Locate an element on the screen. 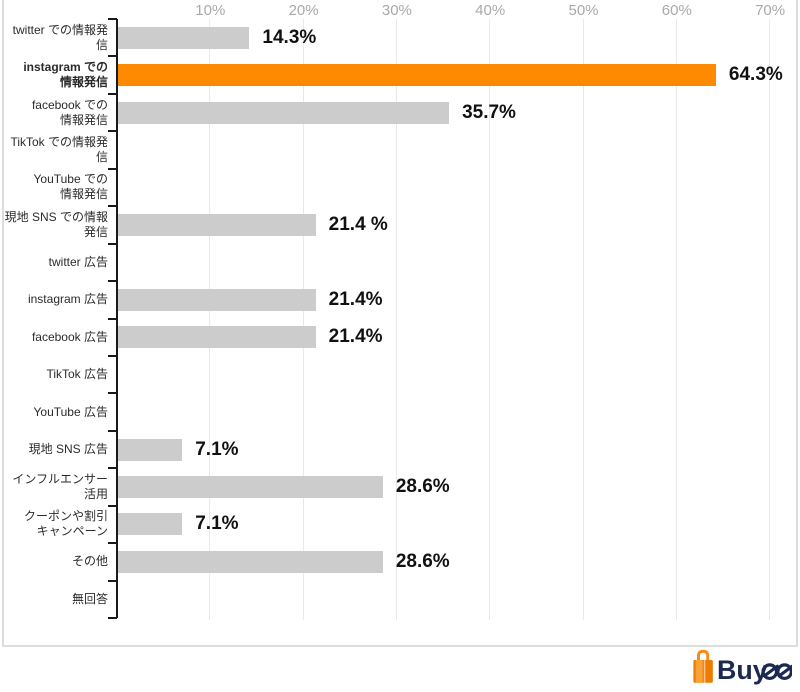 This screenshot has height=692, width=800. value-label: 14.3% is located at coordinates (289, 37).